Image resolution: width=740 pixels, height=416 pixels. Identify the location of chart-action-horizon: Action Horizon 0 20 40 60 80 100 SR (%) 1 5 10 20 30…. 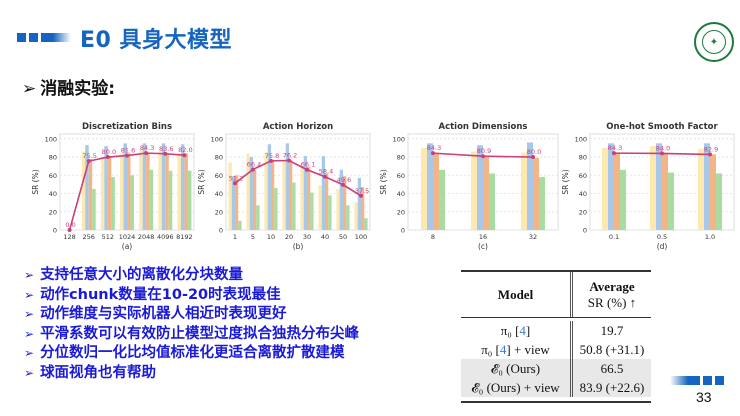
(286, 191).